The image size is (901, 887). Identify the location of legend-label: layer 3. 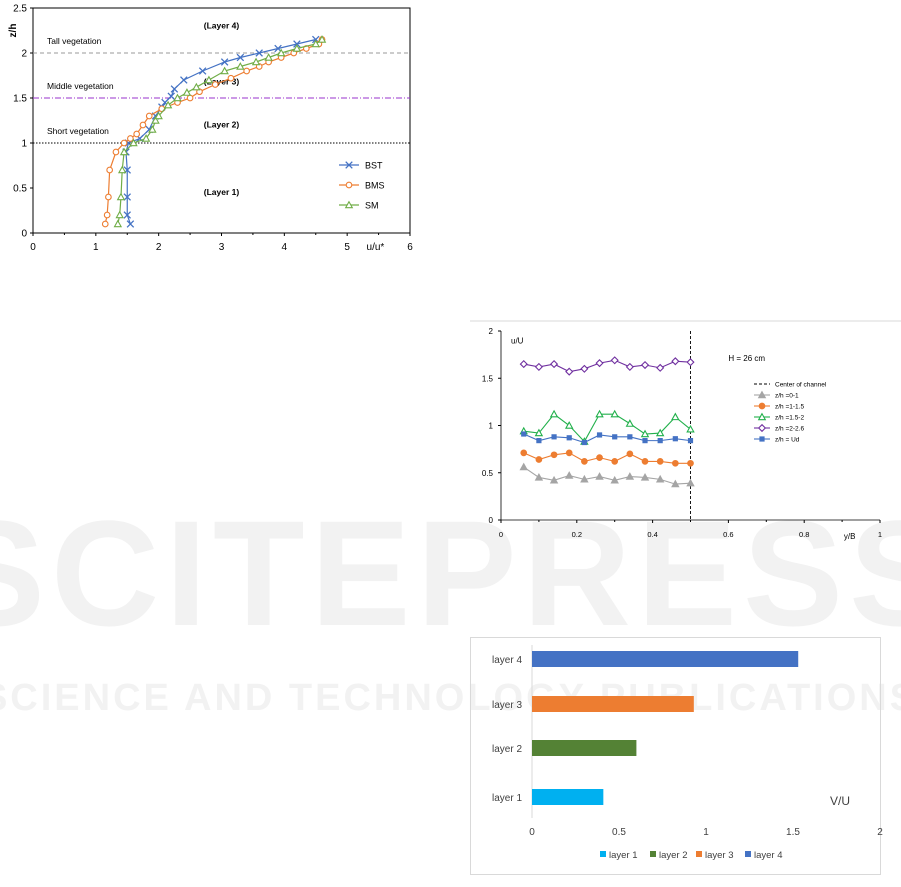
(719, 855).